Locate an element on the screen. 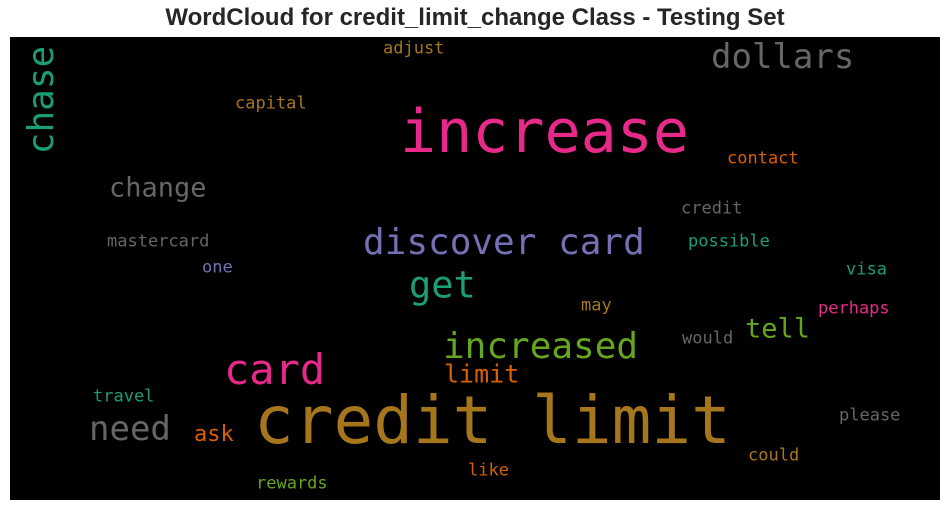 This screenshot has height=511, width=950. word-possible: possible is located at coordinates (729, 241).